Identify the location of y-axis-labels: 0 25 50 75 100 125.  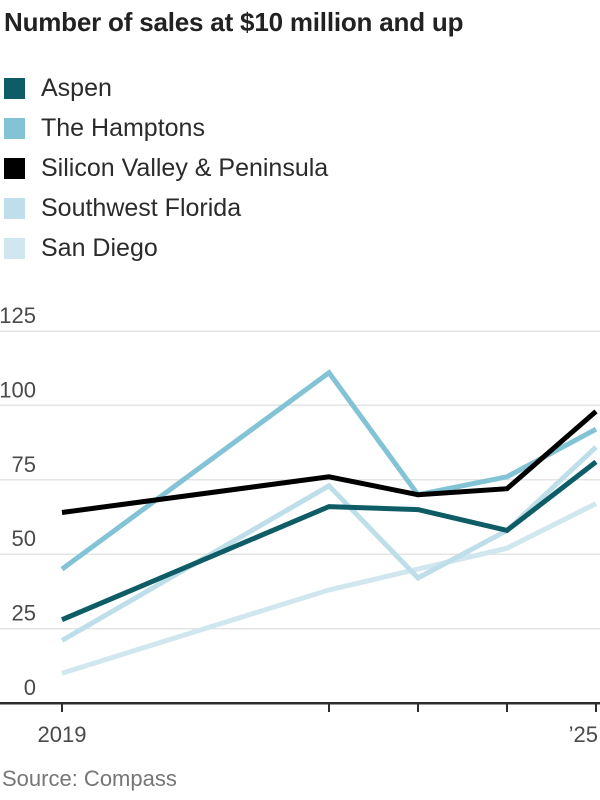
(18, 501).